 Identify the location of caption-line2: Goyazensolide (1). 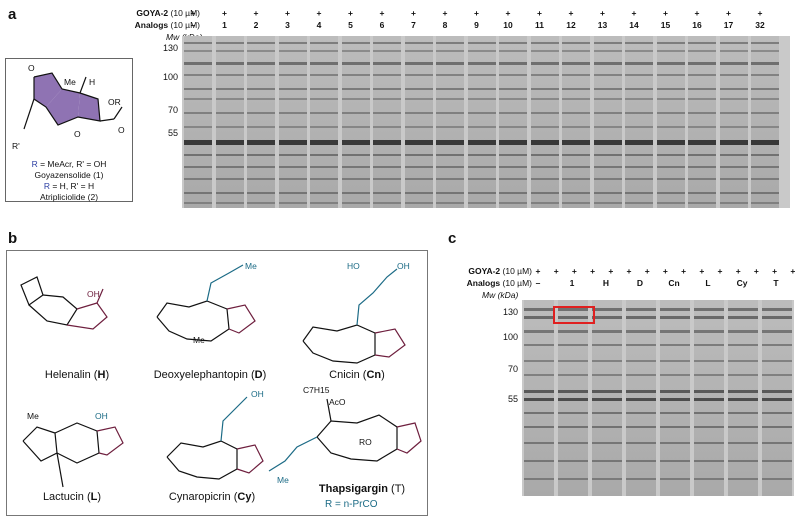
(69, 175).